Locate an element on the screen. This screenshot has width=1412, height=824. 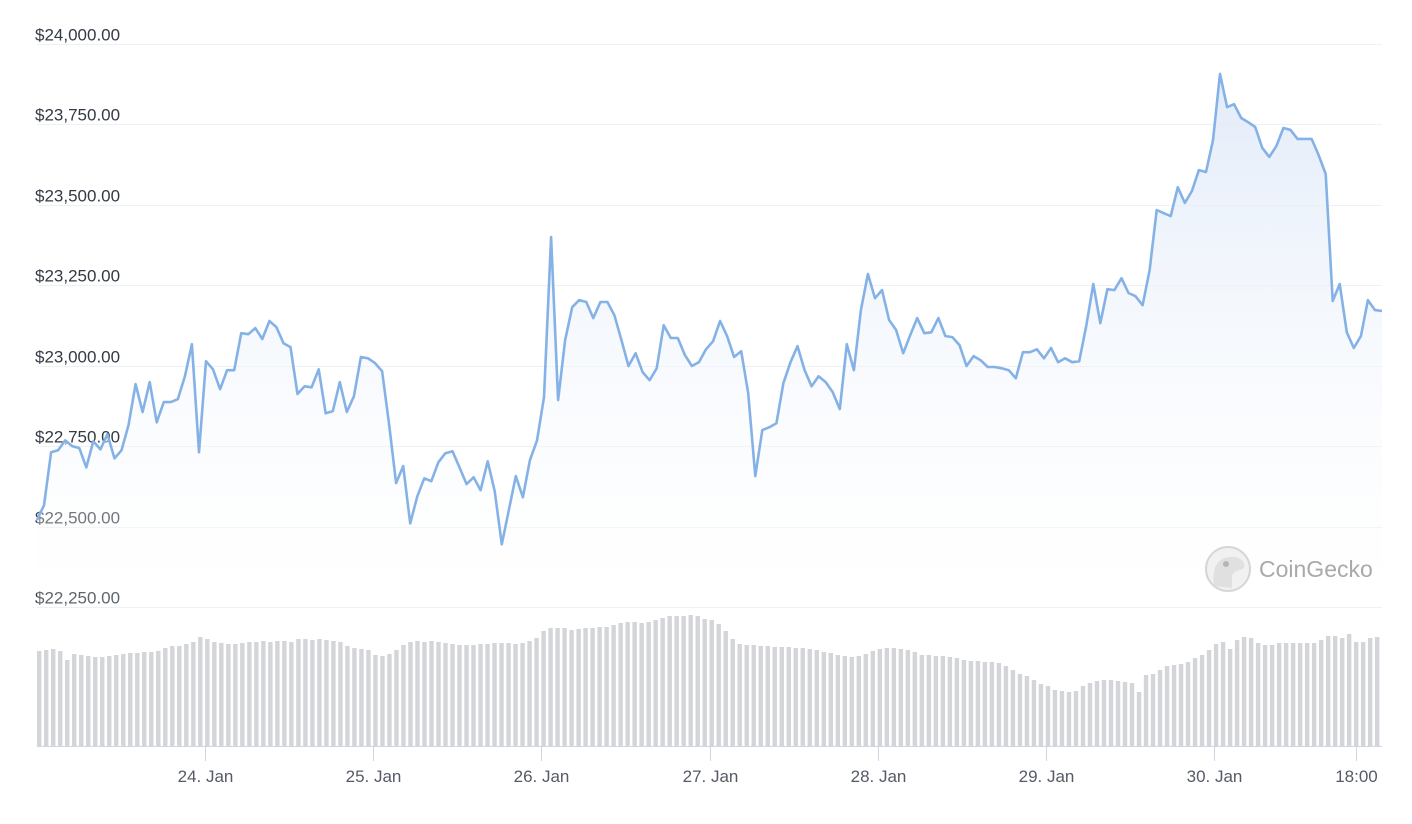
x-tick-label: 18:00 is located at coordinates (1356, 776).